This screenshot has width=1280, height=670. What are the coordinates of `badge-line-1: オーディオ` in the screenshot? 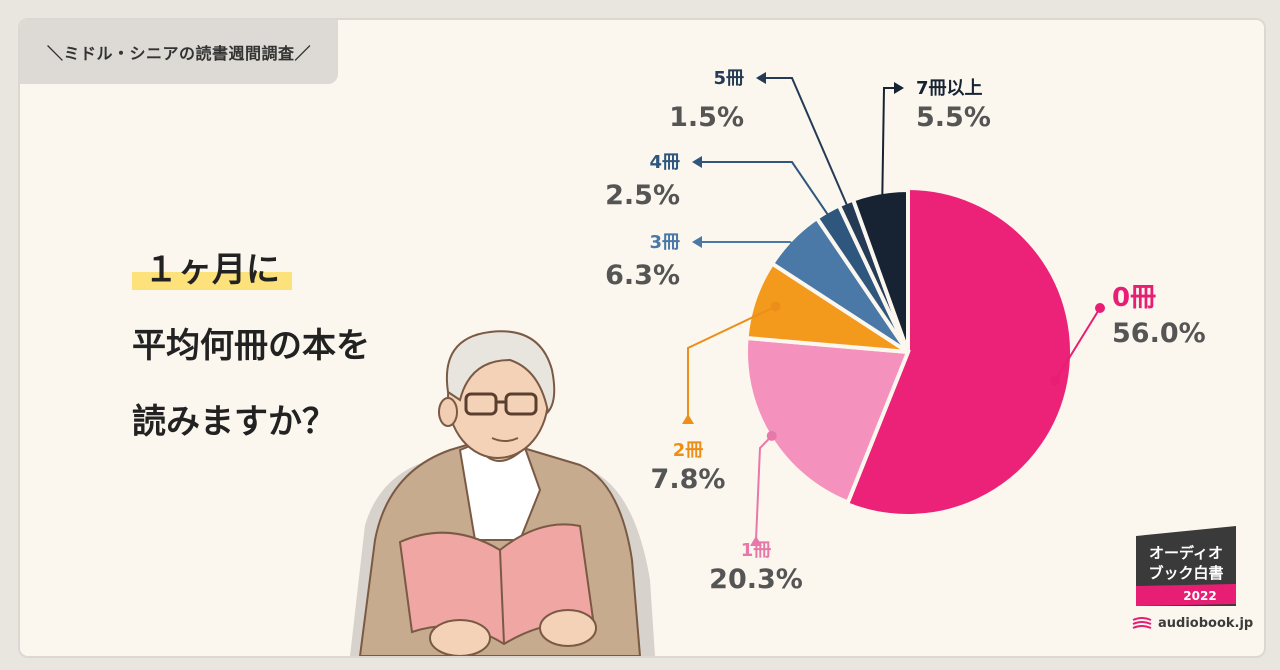 It's located at (1186, 553).